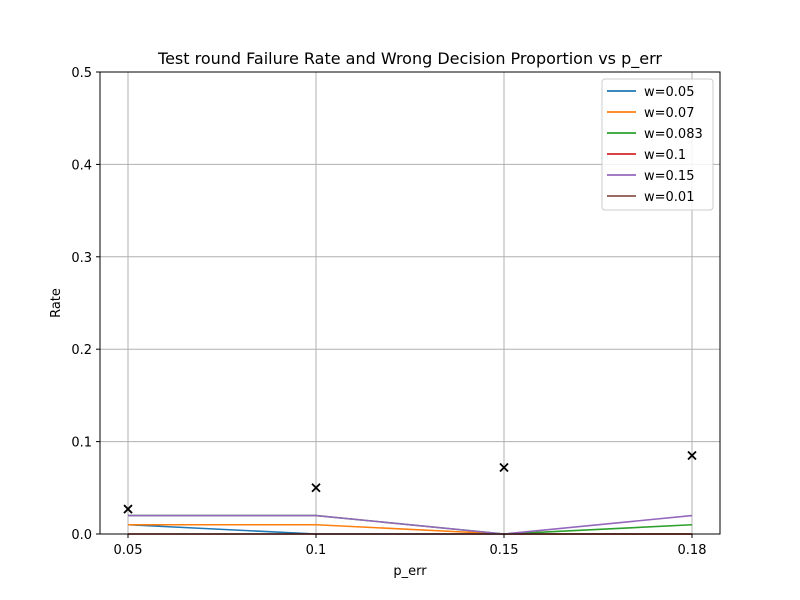  Describe the element at coordinates (81, 535) in the screenshot. I see `y-tick-label: 0.0` at that location.